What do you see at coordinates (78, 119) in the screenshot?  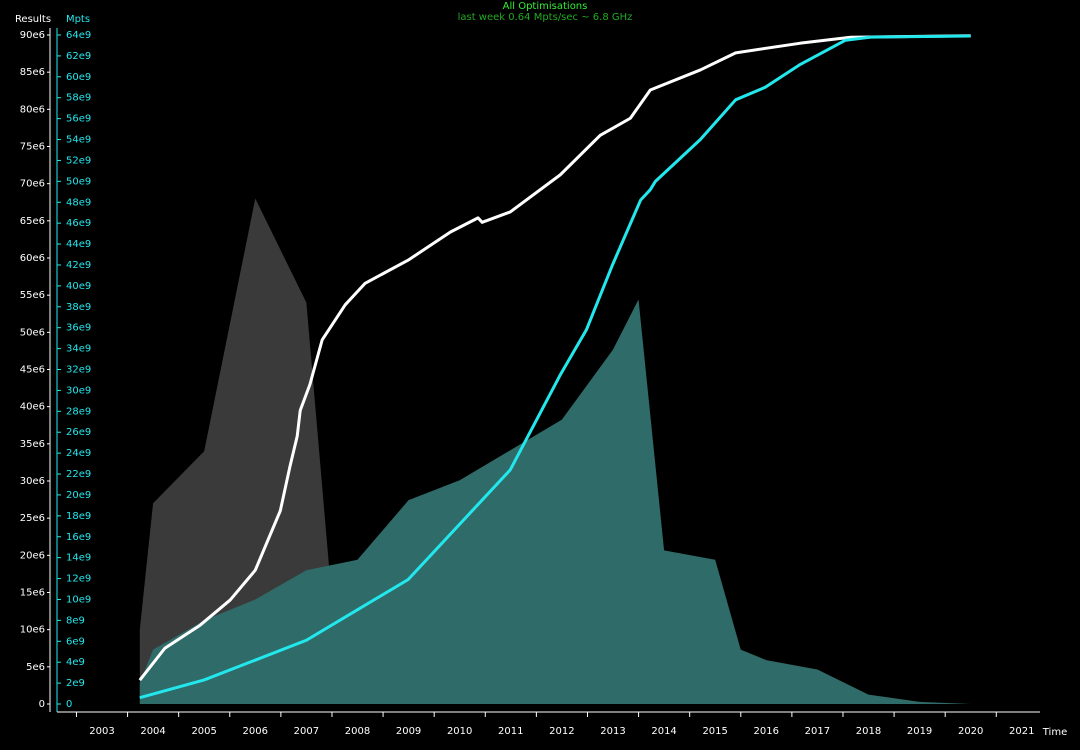 I see `y2-tick-label: 56e9` at bounding box center [78, 119].